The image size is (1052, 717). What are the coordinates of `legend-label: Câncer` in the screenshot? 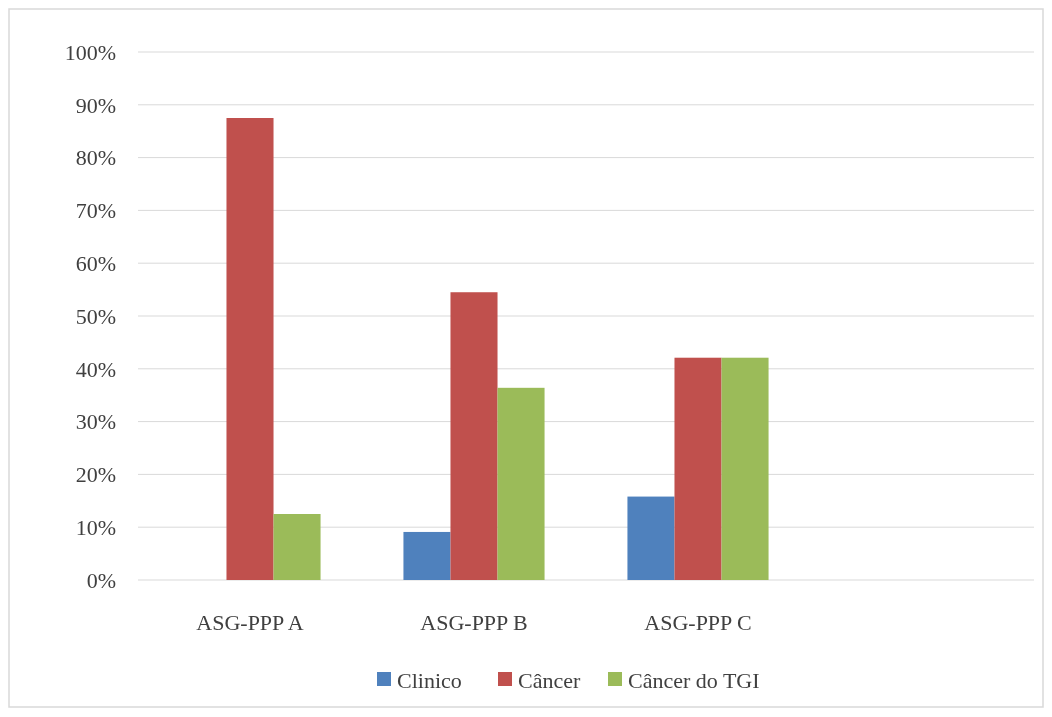 It's located at (549, 680).